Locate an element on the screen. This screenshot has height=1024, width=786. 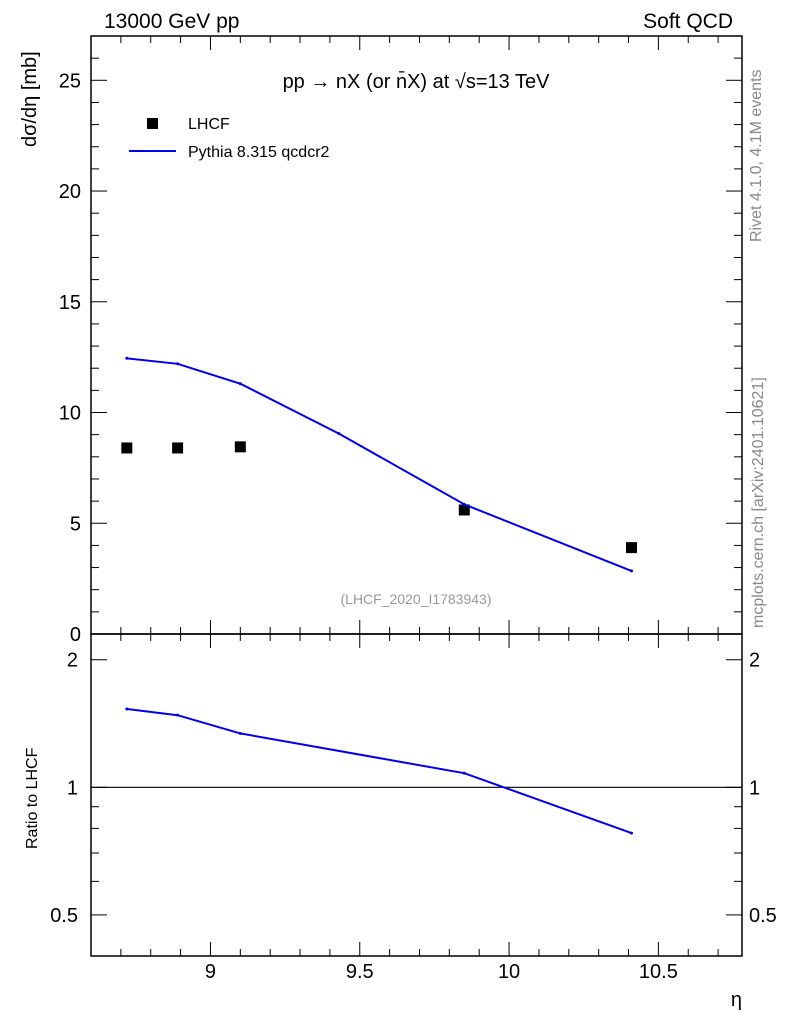
header-left: 13000 GeV pp is located at coordinates (171, 21).